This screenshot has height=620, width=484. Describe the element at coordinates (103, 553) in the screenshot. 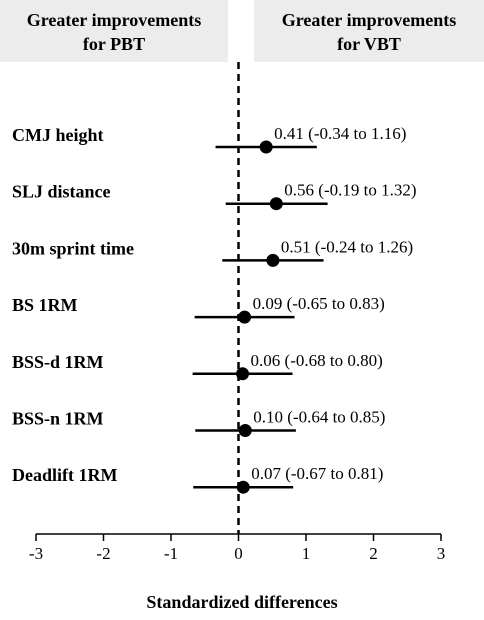

I see `x-tick-label: -2` at that location.